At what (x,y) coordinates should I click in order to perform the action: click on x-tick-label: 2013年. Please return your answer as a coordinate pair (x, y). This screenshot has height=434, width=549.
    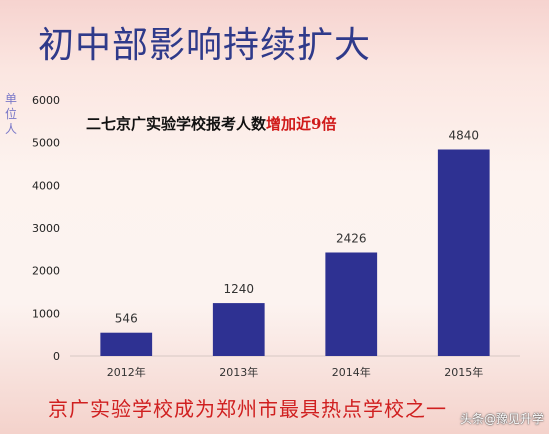
    Looking at the image, I should click on (238, 372).